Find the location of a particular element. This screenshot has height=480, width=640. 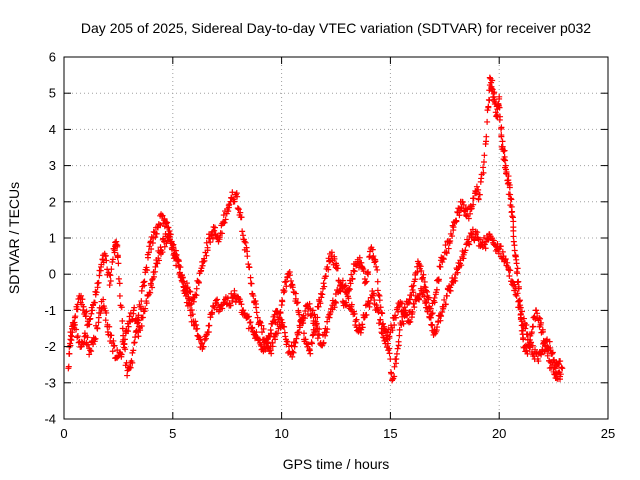

y-tick-label: -1 is located at coordinates (50, 310).